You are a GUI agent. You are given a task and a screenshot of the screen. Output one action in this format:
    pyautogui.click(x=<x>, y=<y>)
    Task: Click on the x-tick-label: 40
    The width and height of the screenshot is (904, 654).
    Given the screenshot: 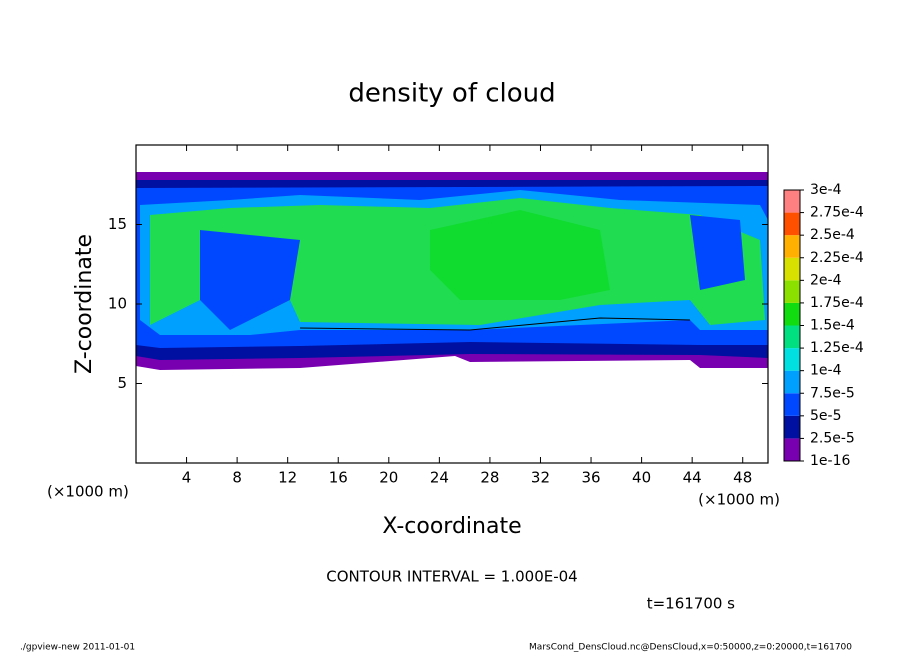 What is the action you would take?
    pyautogui.click(x=641, y=478)
    